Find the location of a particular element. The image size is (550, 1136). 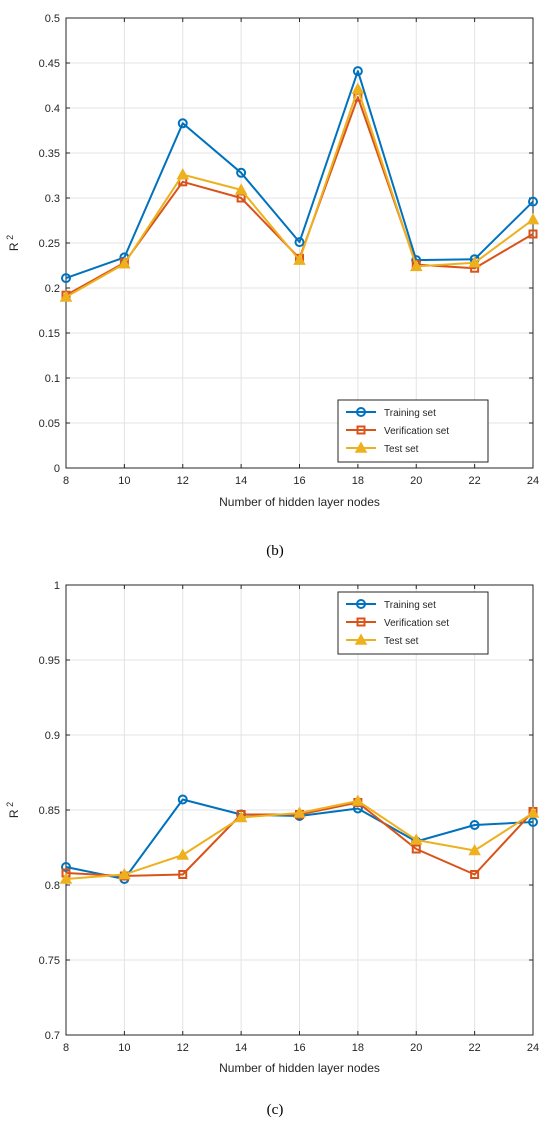

y-tick-label: 0.15 is located at coordinates (49, 334).